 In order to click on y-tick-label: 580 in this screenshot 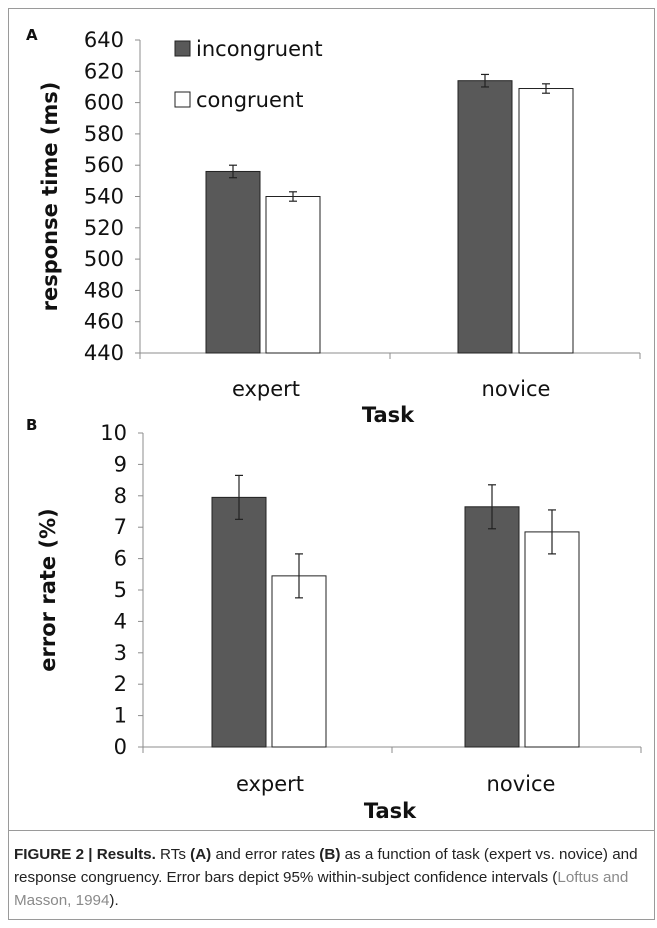, I will do `click(104, 134)`.